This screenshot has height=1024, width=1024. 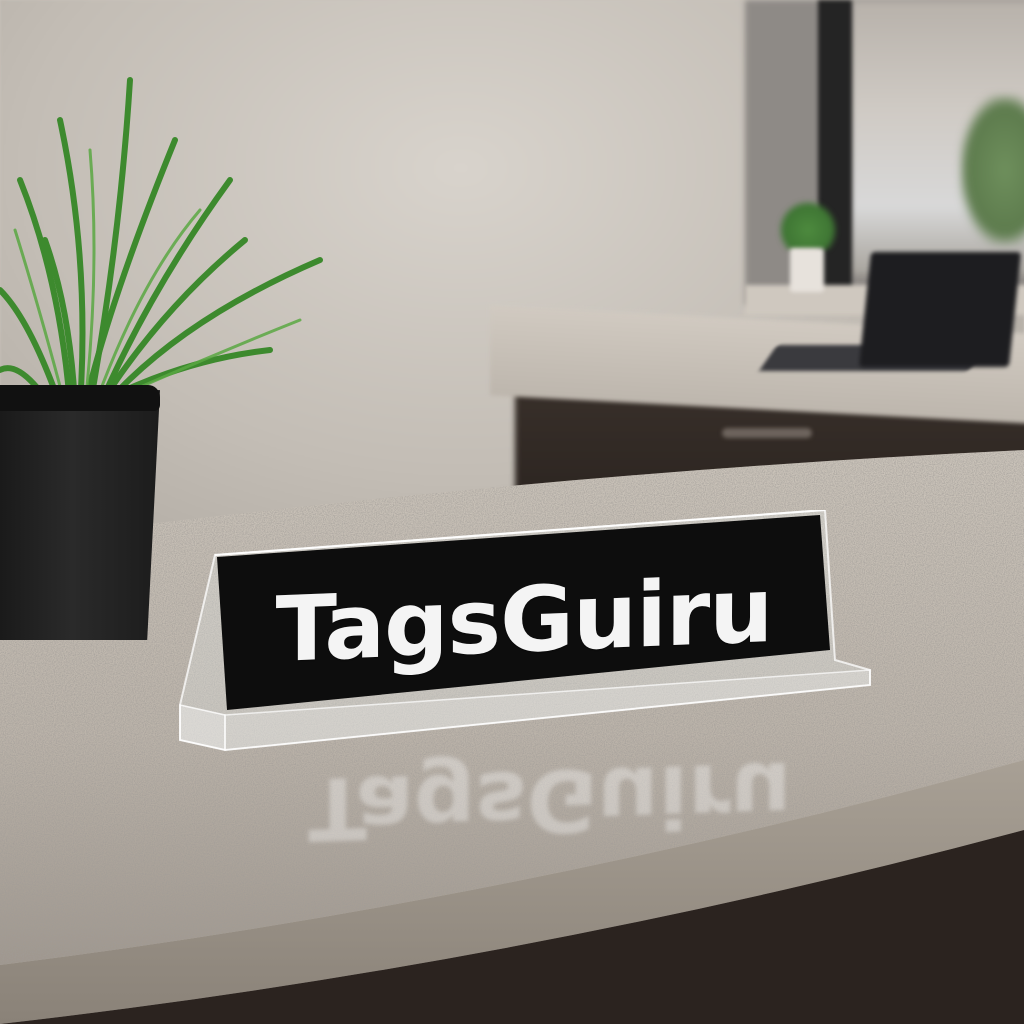 What do you see at coordinates (808, 225) in the screenshot?
I see `small-plant-icon` at bounding box center [808, 225].